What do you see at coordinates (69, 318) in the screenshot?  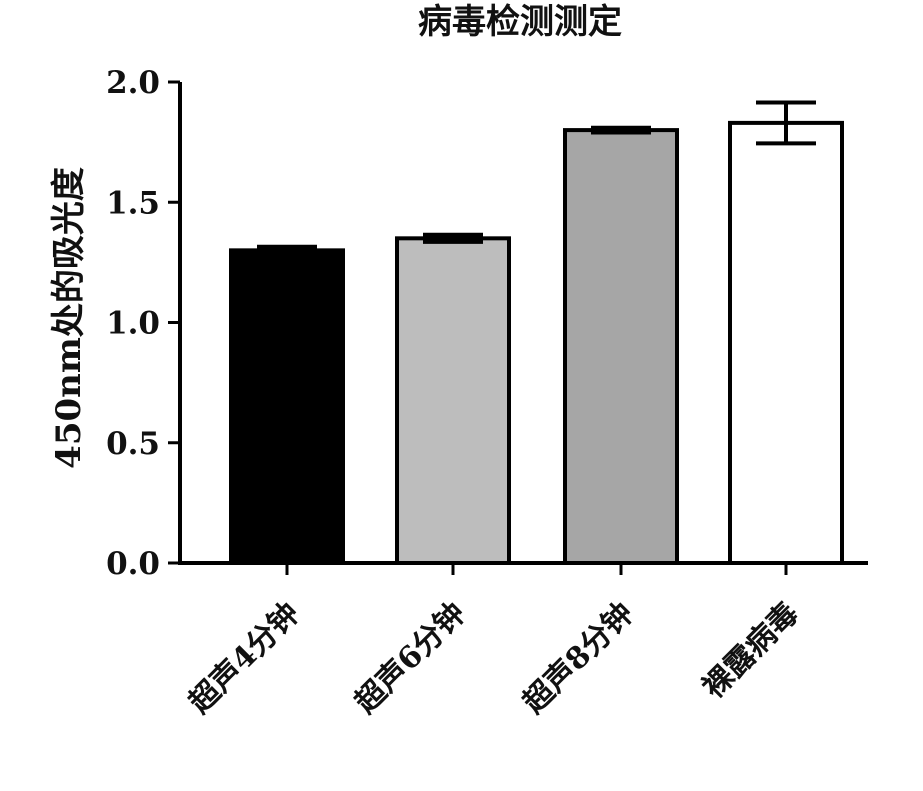 I see `y-axis-label: 450nm处的吸光度` at bounding box center [69, 318].